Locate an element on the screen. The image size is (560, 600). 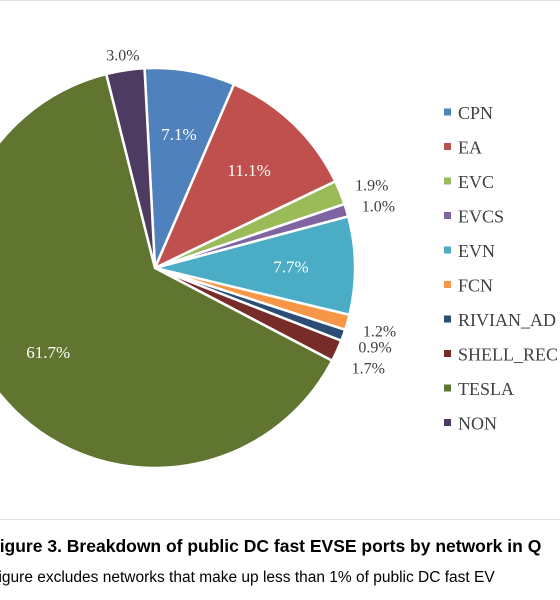
pie-slice-ea is located at coordinates (245, 176).